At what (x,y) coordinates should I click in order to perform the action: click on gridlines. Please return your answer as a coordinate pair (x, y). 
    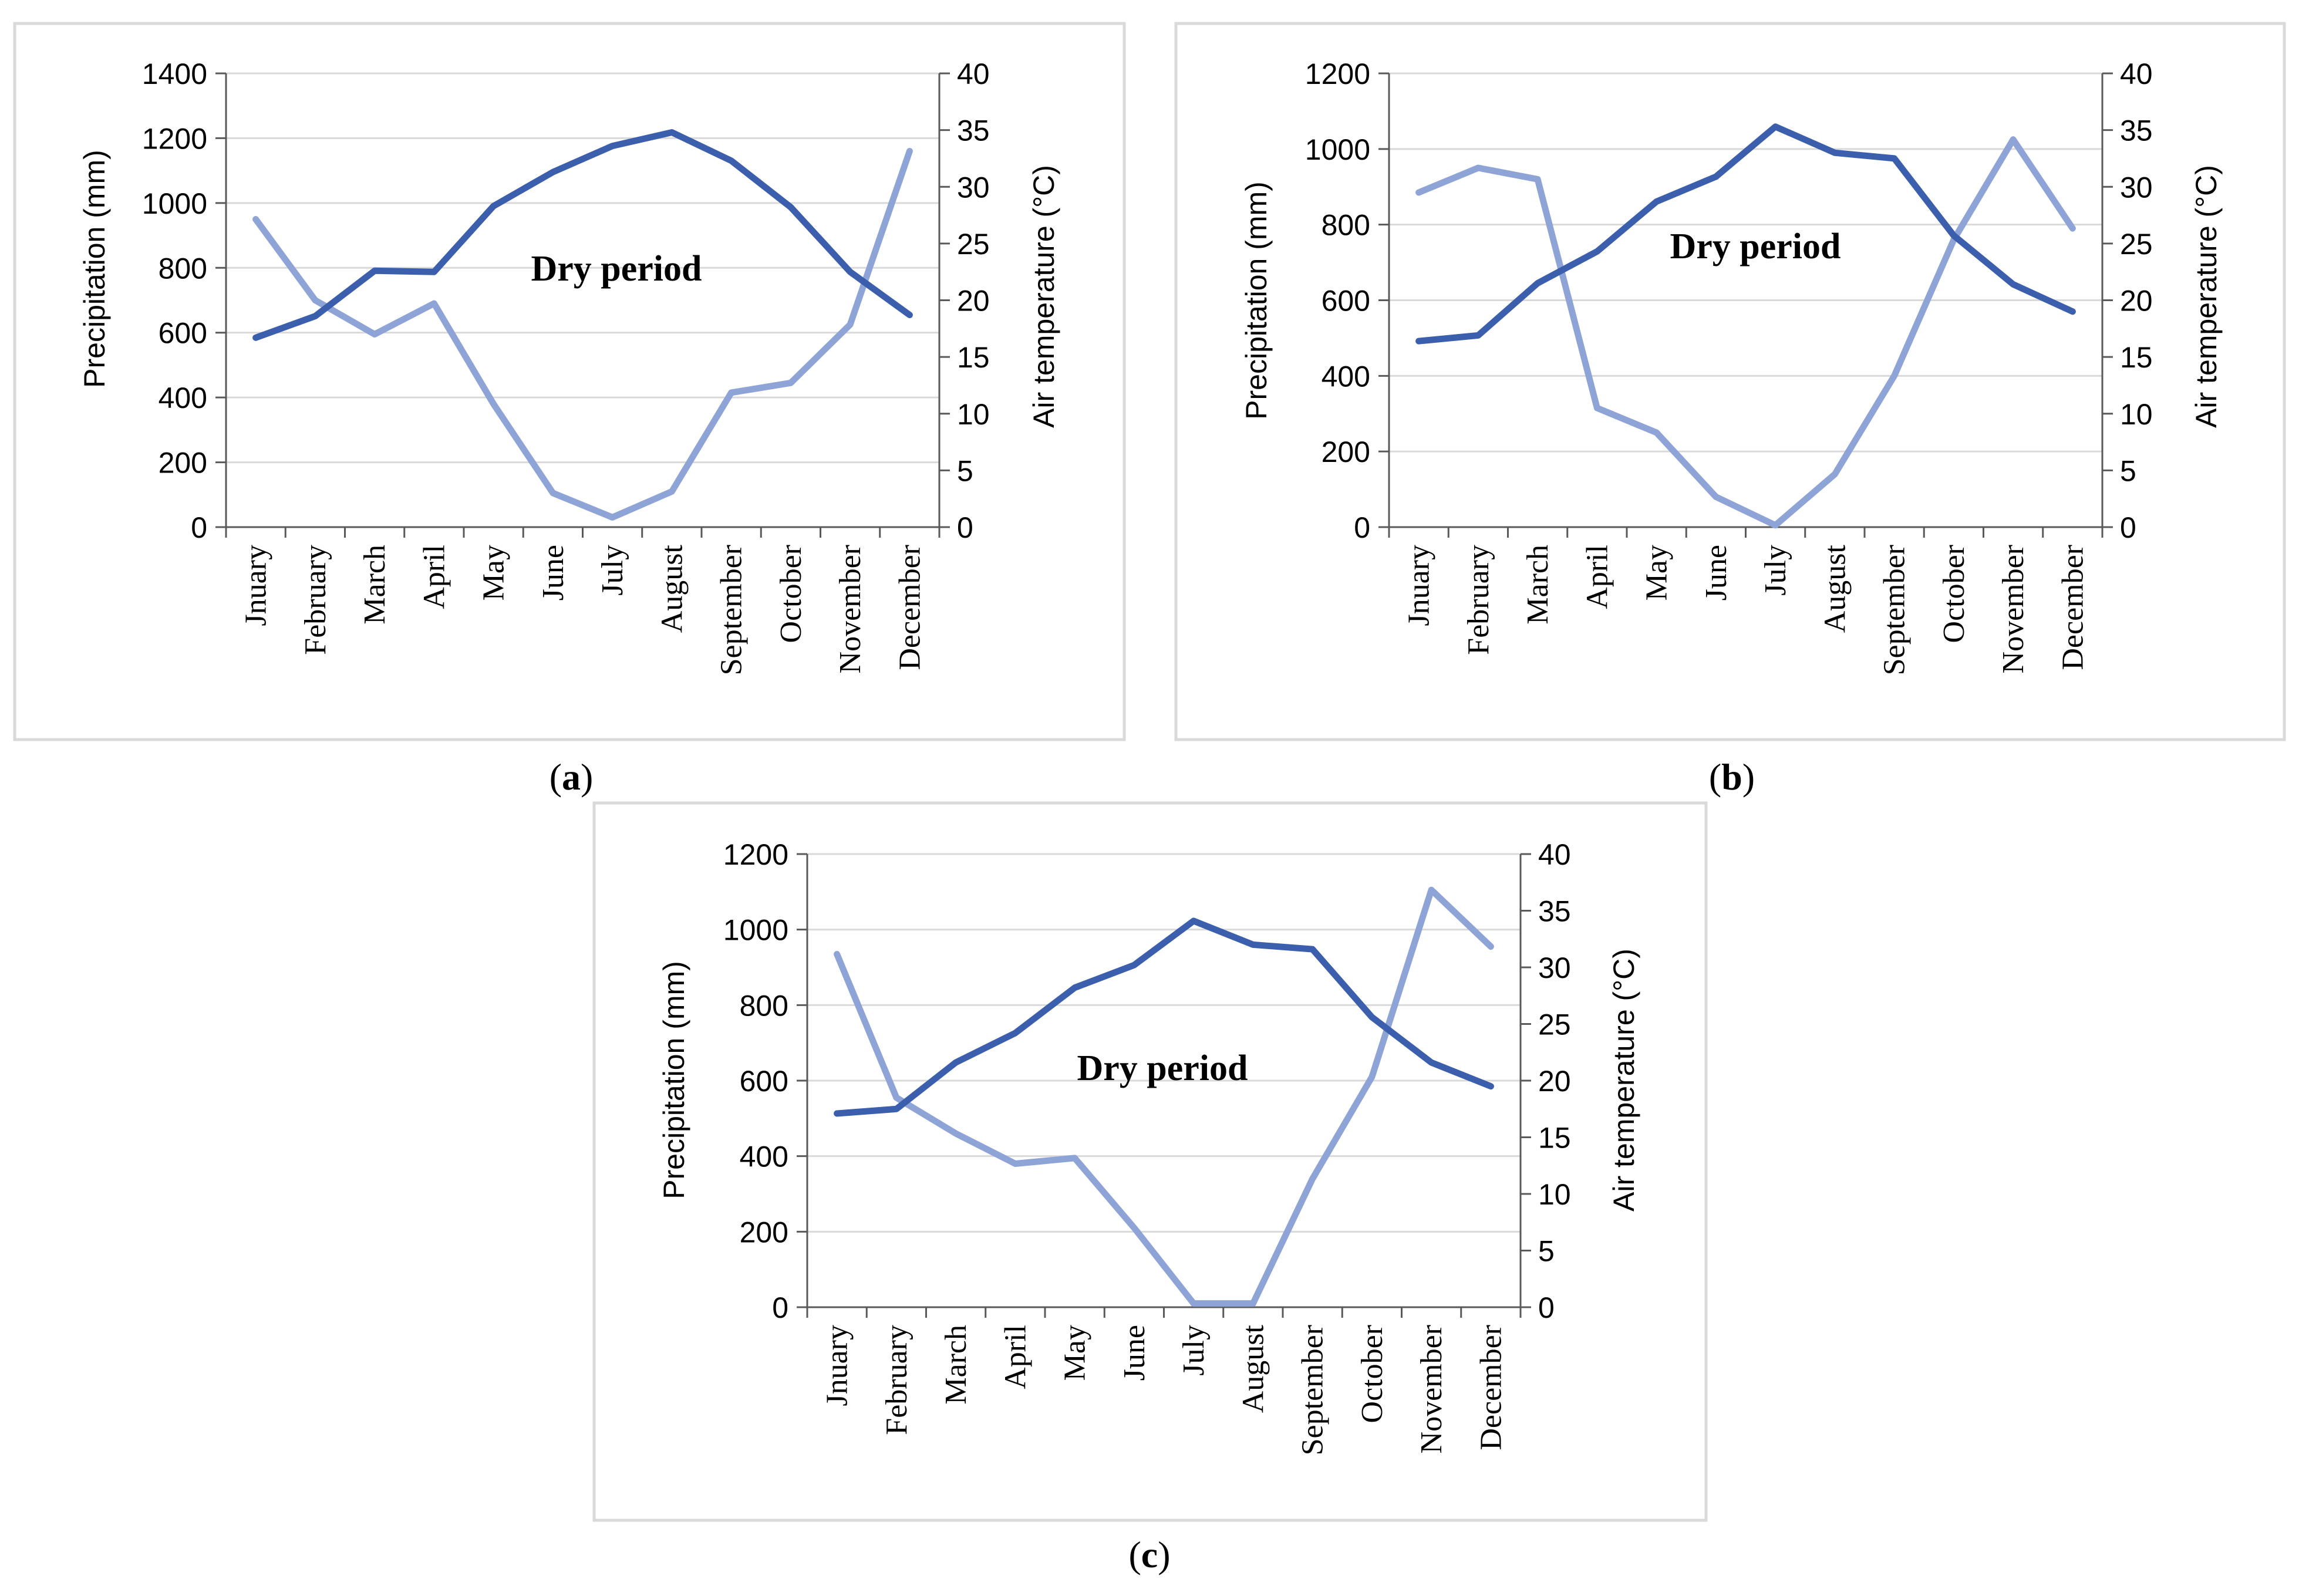
    Looking at the image, I should click on (1164, 1043).